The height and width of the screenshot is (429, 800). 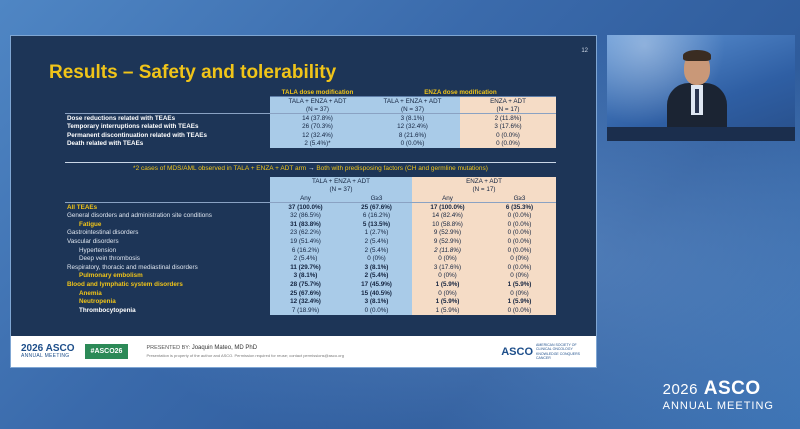 What do you see at coordinates (106, 351) in the screenshot?
I see `hashtag-badge: #ASCO26` at bounding box center [106, 351].